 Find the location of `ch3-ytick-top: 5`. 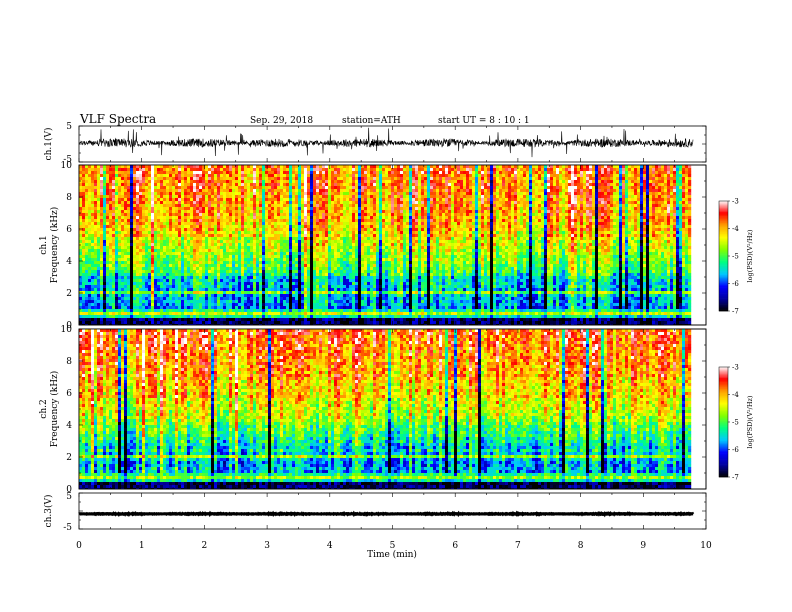

ch3-ytick-top: 5 is located at coordinates (69, 497).